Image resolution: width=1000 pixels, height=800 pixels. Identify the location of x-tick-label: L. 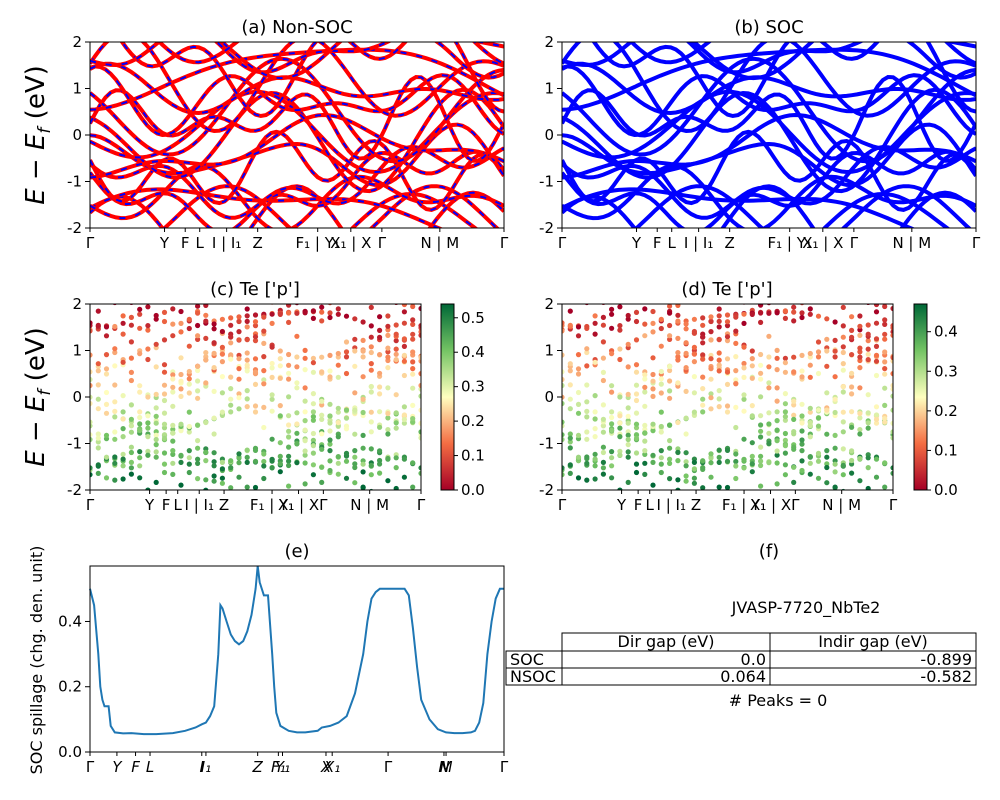
(650, 505).